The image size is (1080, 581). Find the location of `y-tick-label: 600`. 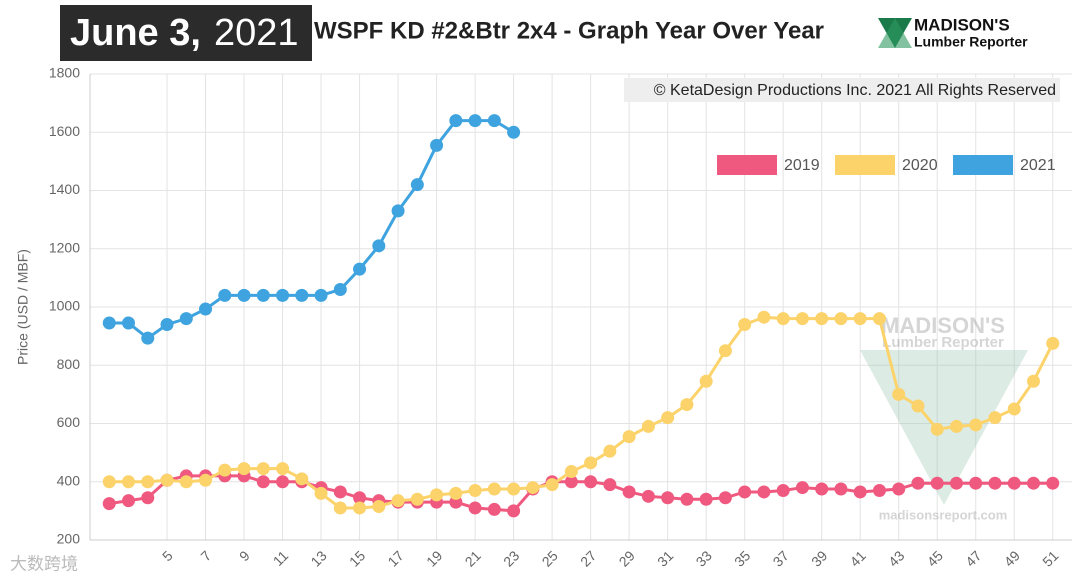

y-tick-label: 600 is located at coordinates (69, 422).